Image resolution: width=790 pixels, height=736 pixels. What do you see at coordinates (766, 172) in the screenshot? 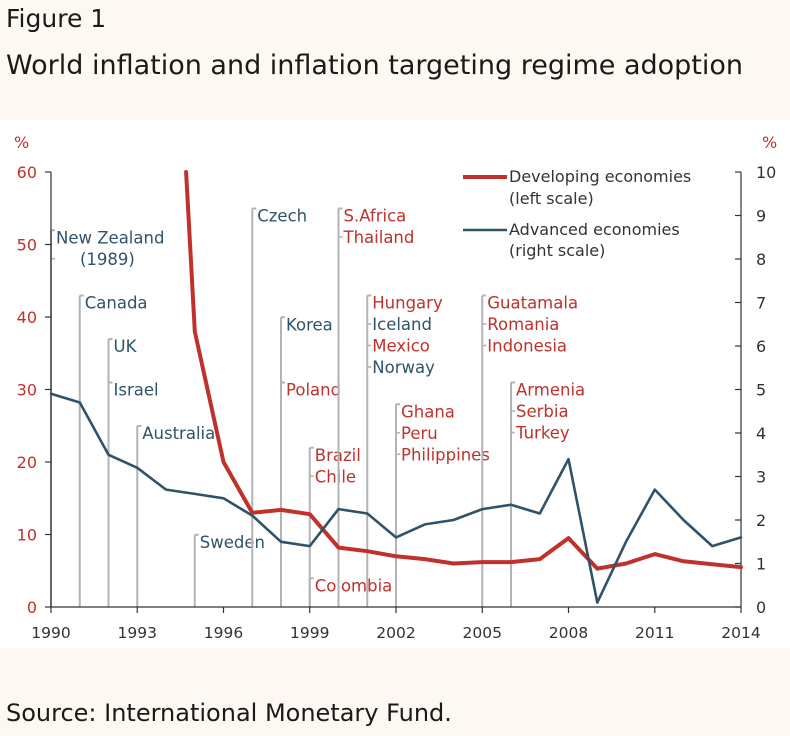
I see `right-tick-label: 10` at bounding box center [766, 172].